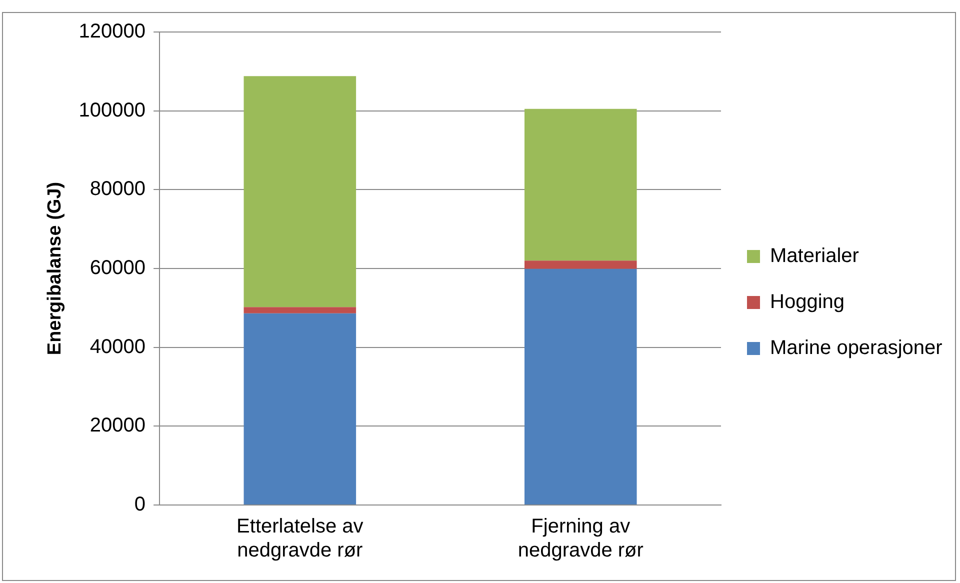 The height and width of the screenshot is (583, 960). I want to click on y-tick-label: 80000, so click(118, 189).